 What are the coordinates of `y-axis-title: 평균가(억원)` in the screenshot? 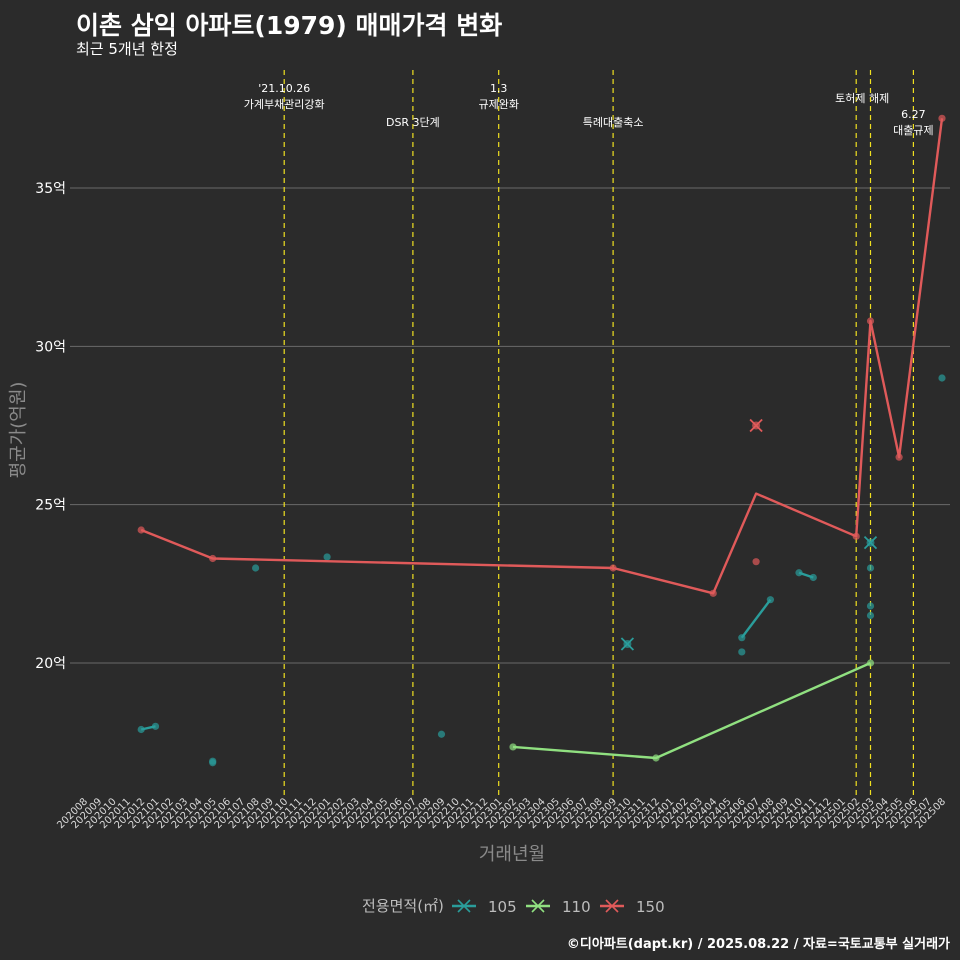 It's located at (18, 430).